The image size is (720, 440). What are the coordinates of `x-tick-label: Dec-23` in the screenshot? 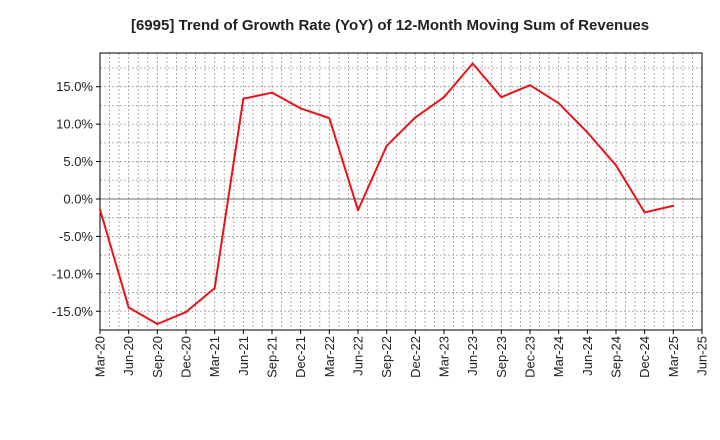 It's located at (530, 357).